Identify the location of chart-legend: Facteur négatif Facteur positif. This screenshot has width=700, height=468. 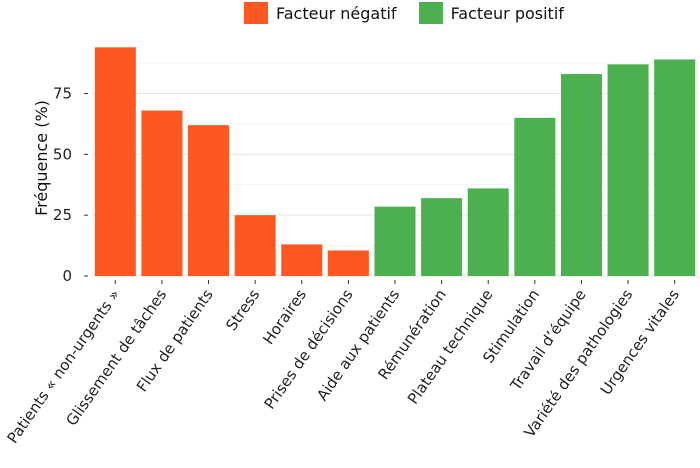
(415, 13).